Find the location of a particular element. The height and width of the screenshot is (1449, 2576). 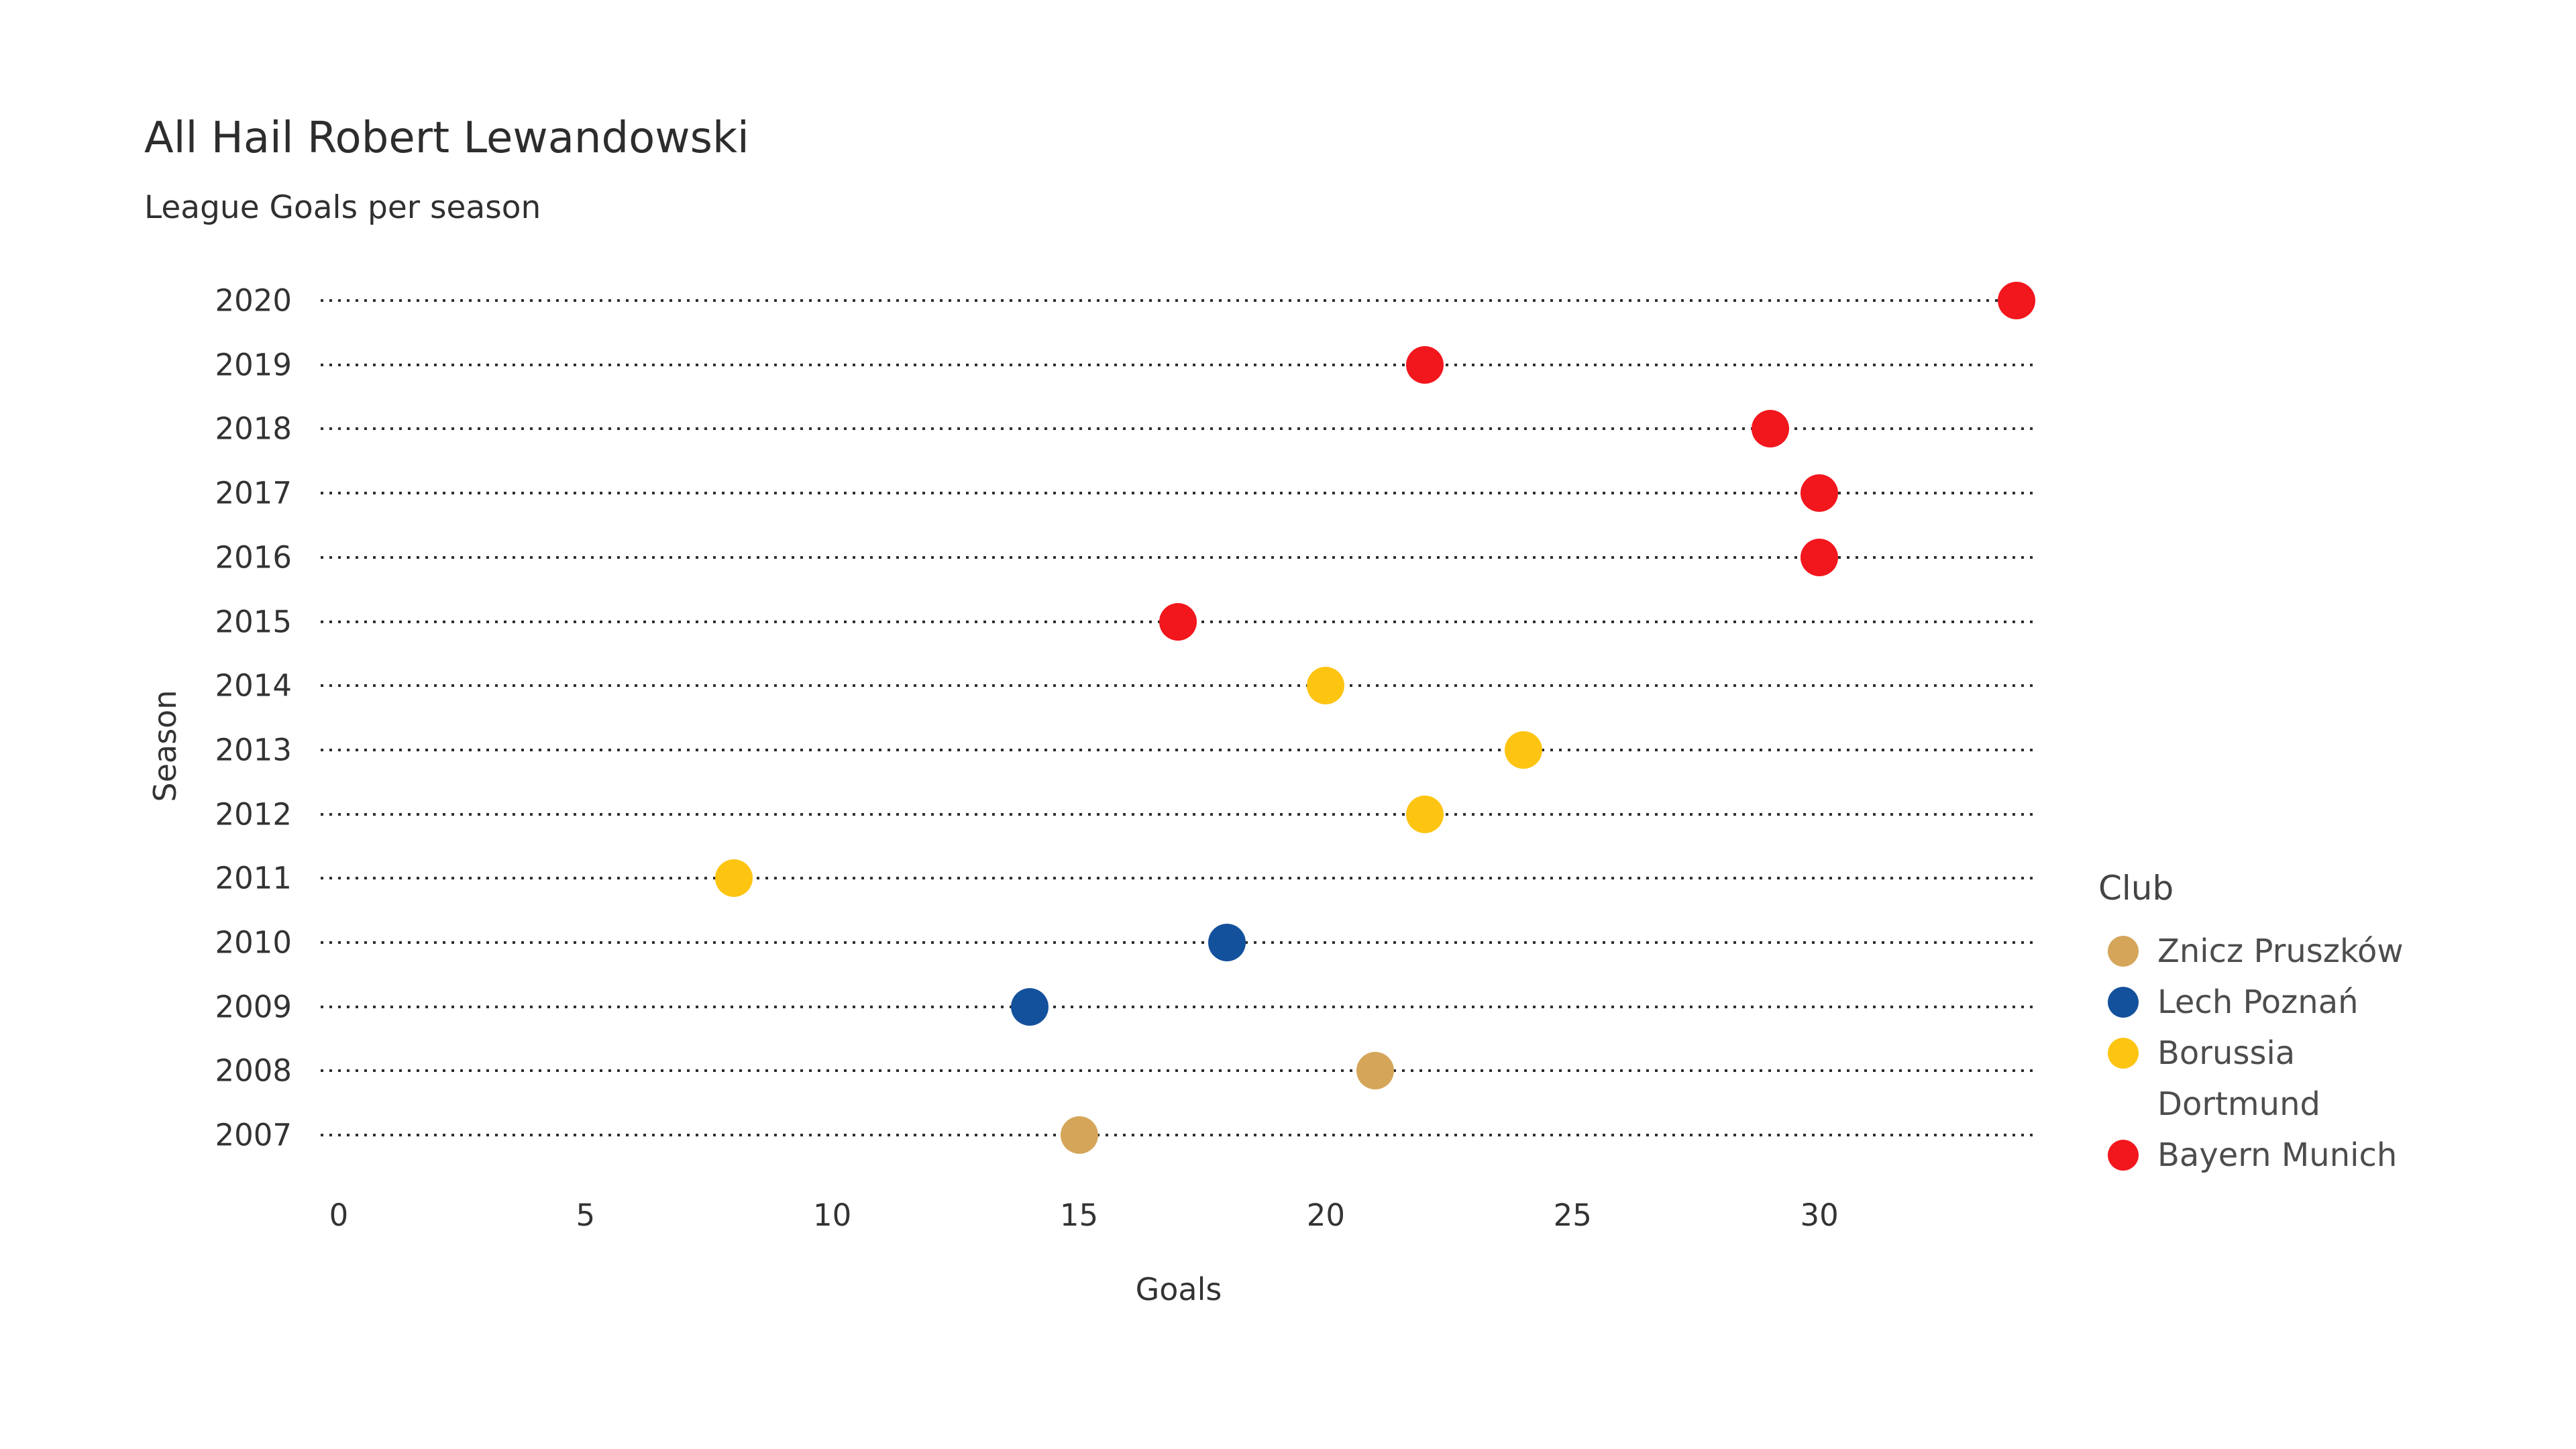

y-tick-label: 2012 is located at coordinates (253, 814).